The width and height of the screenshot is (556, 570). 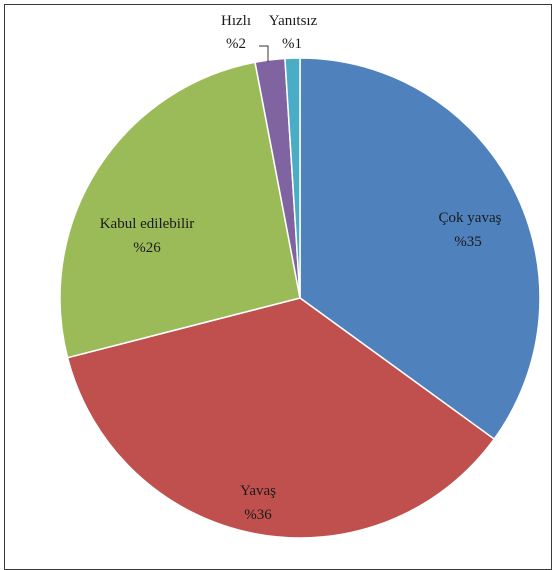 What do you see at coordinates (293, 21) in the screenshot?
I see `label-yanitsiz-name: Yanıtsız` at bounding box center [293, 21].